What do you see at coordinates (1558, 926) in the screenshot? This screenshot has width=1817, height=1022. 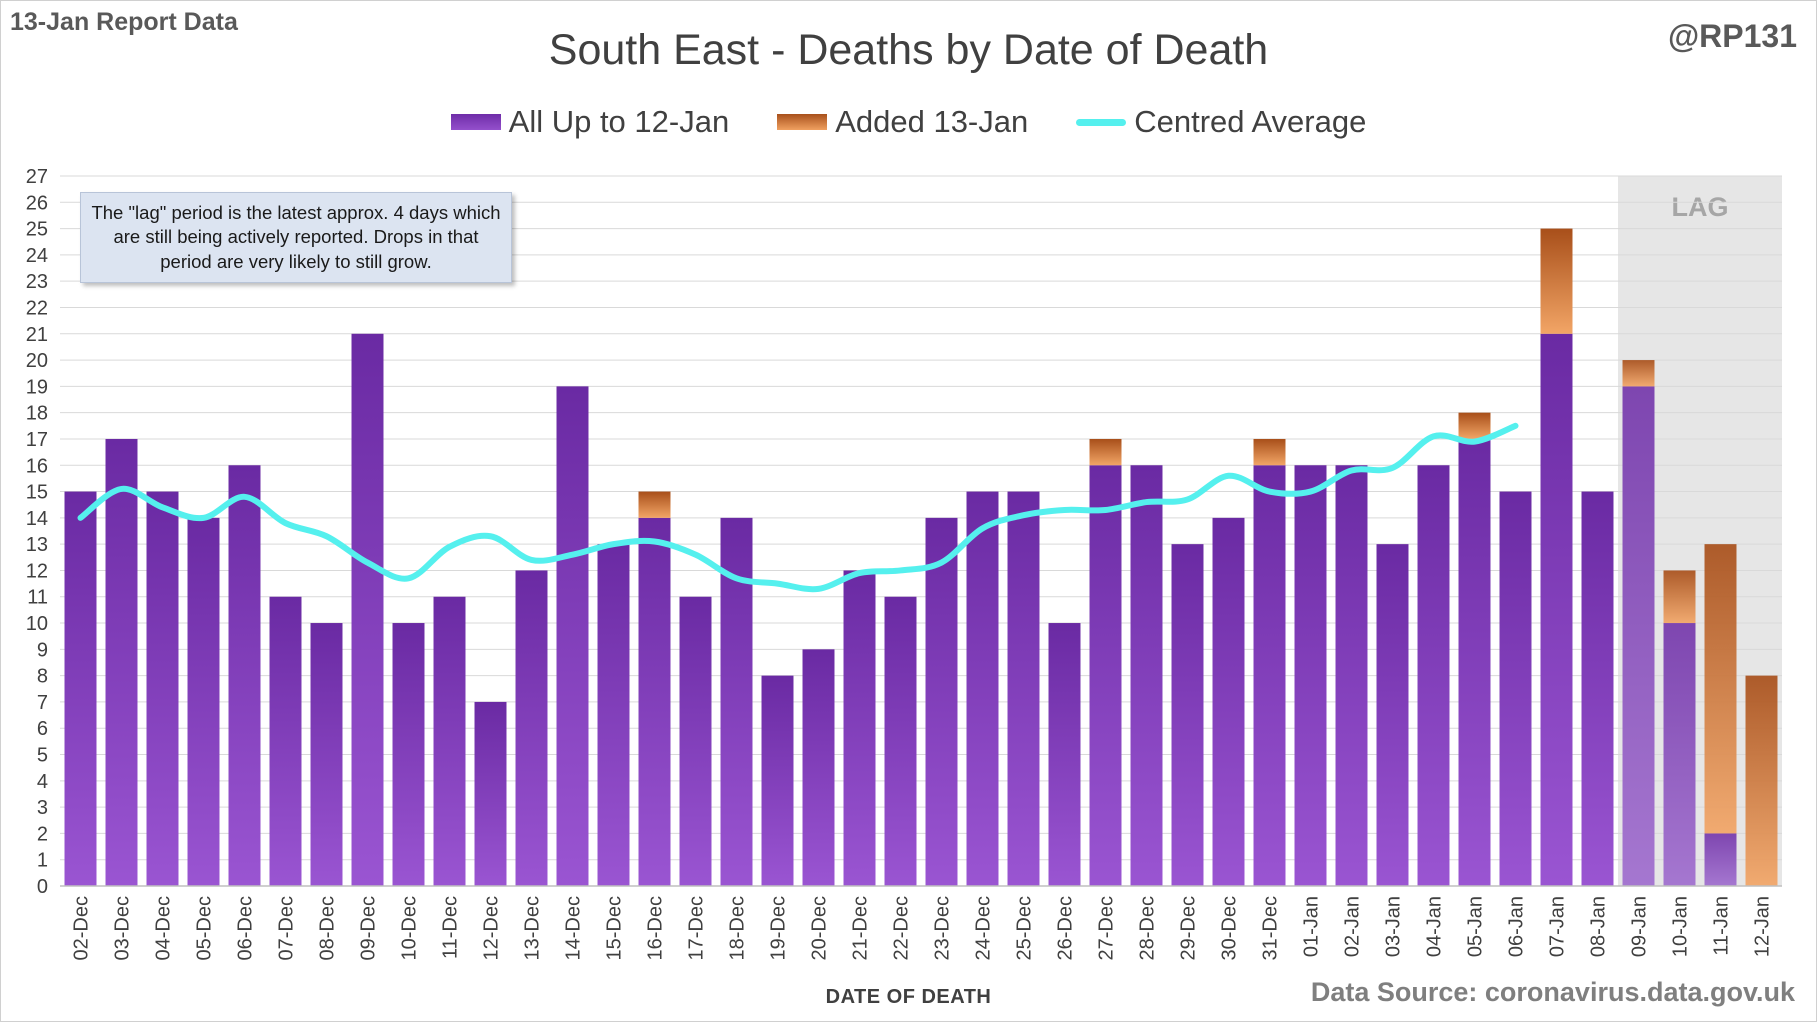 I see `x-tick-label: 07-Jan` at bounding box center [1558, 926].